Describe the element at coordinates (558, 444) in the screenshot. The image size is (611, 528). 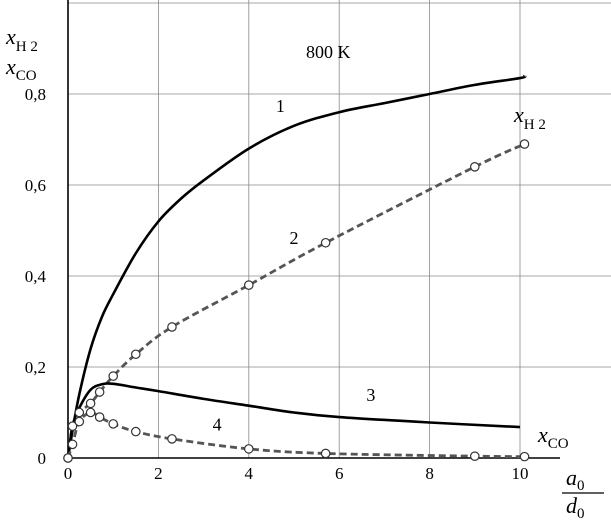
I see `curve-label-co-subscript: CO` at that location.